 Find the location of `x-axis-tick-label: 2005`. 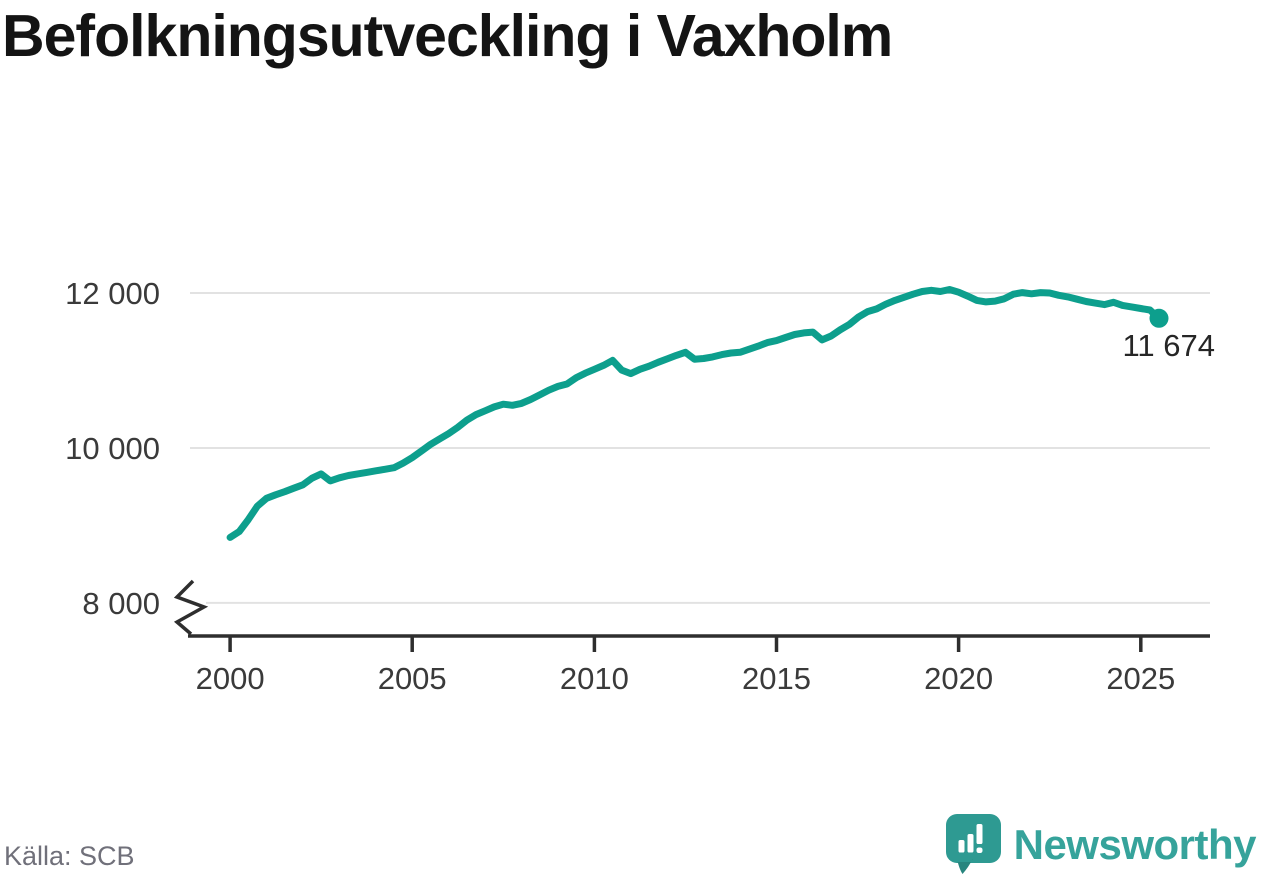

x-axis-tick-label: 2005 is located at coordinates (412, 678).